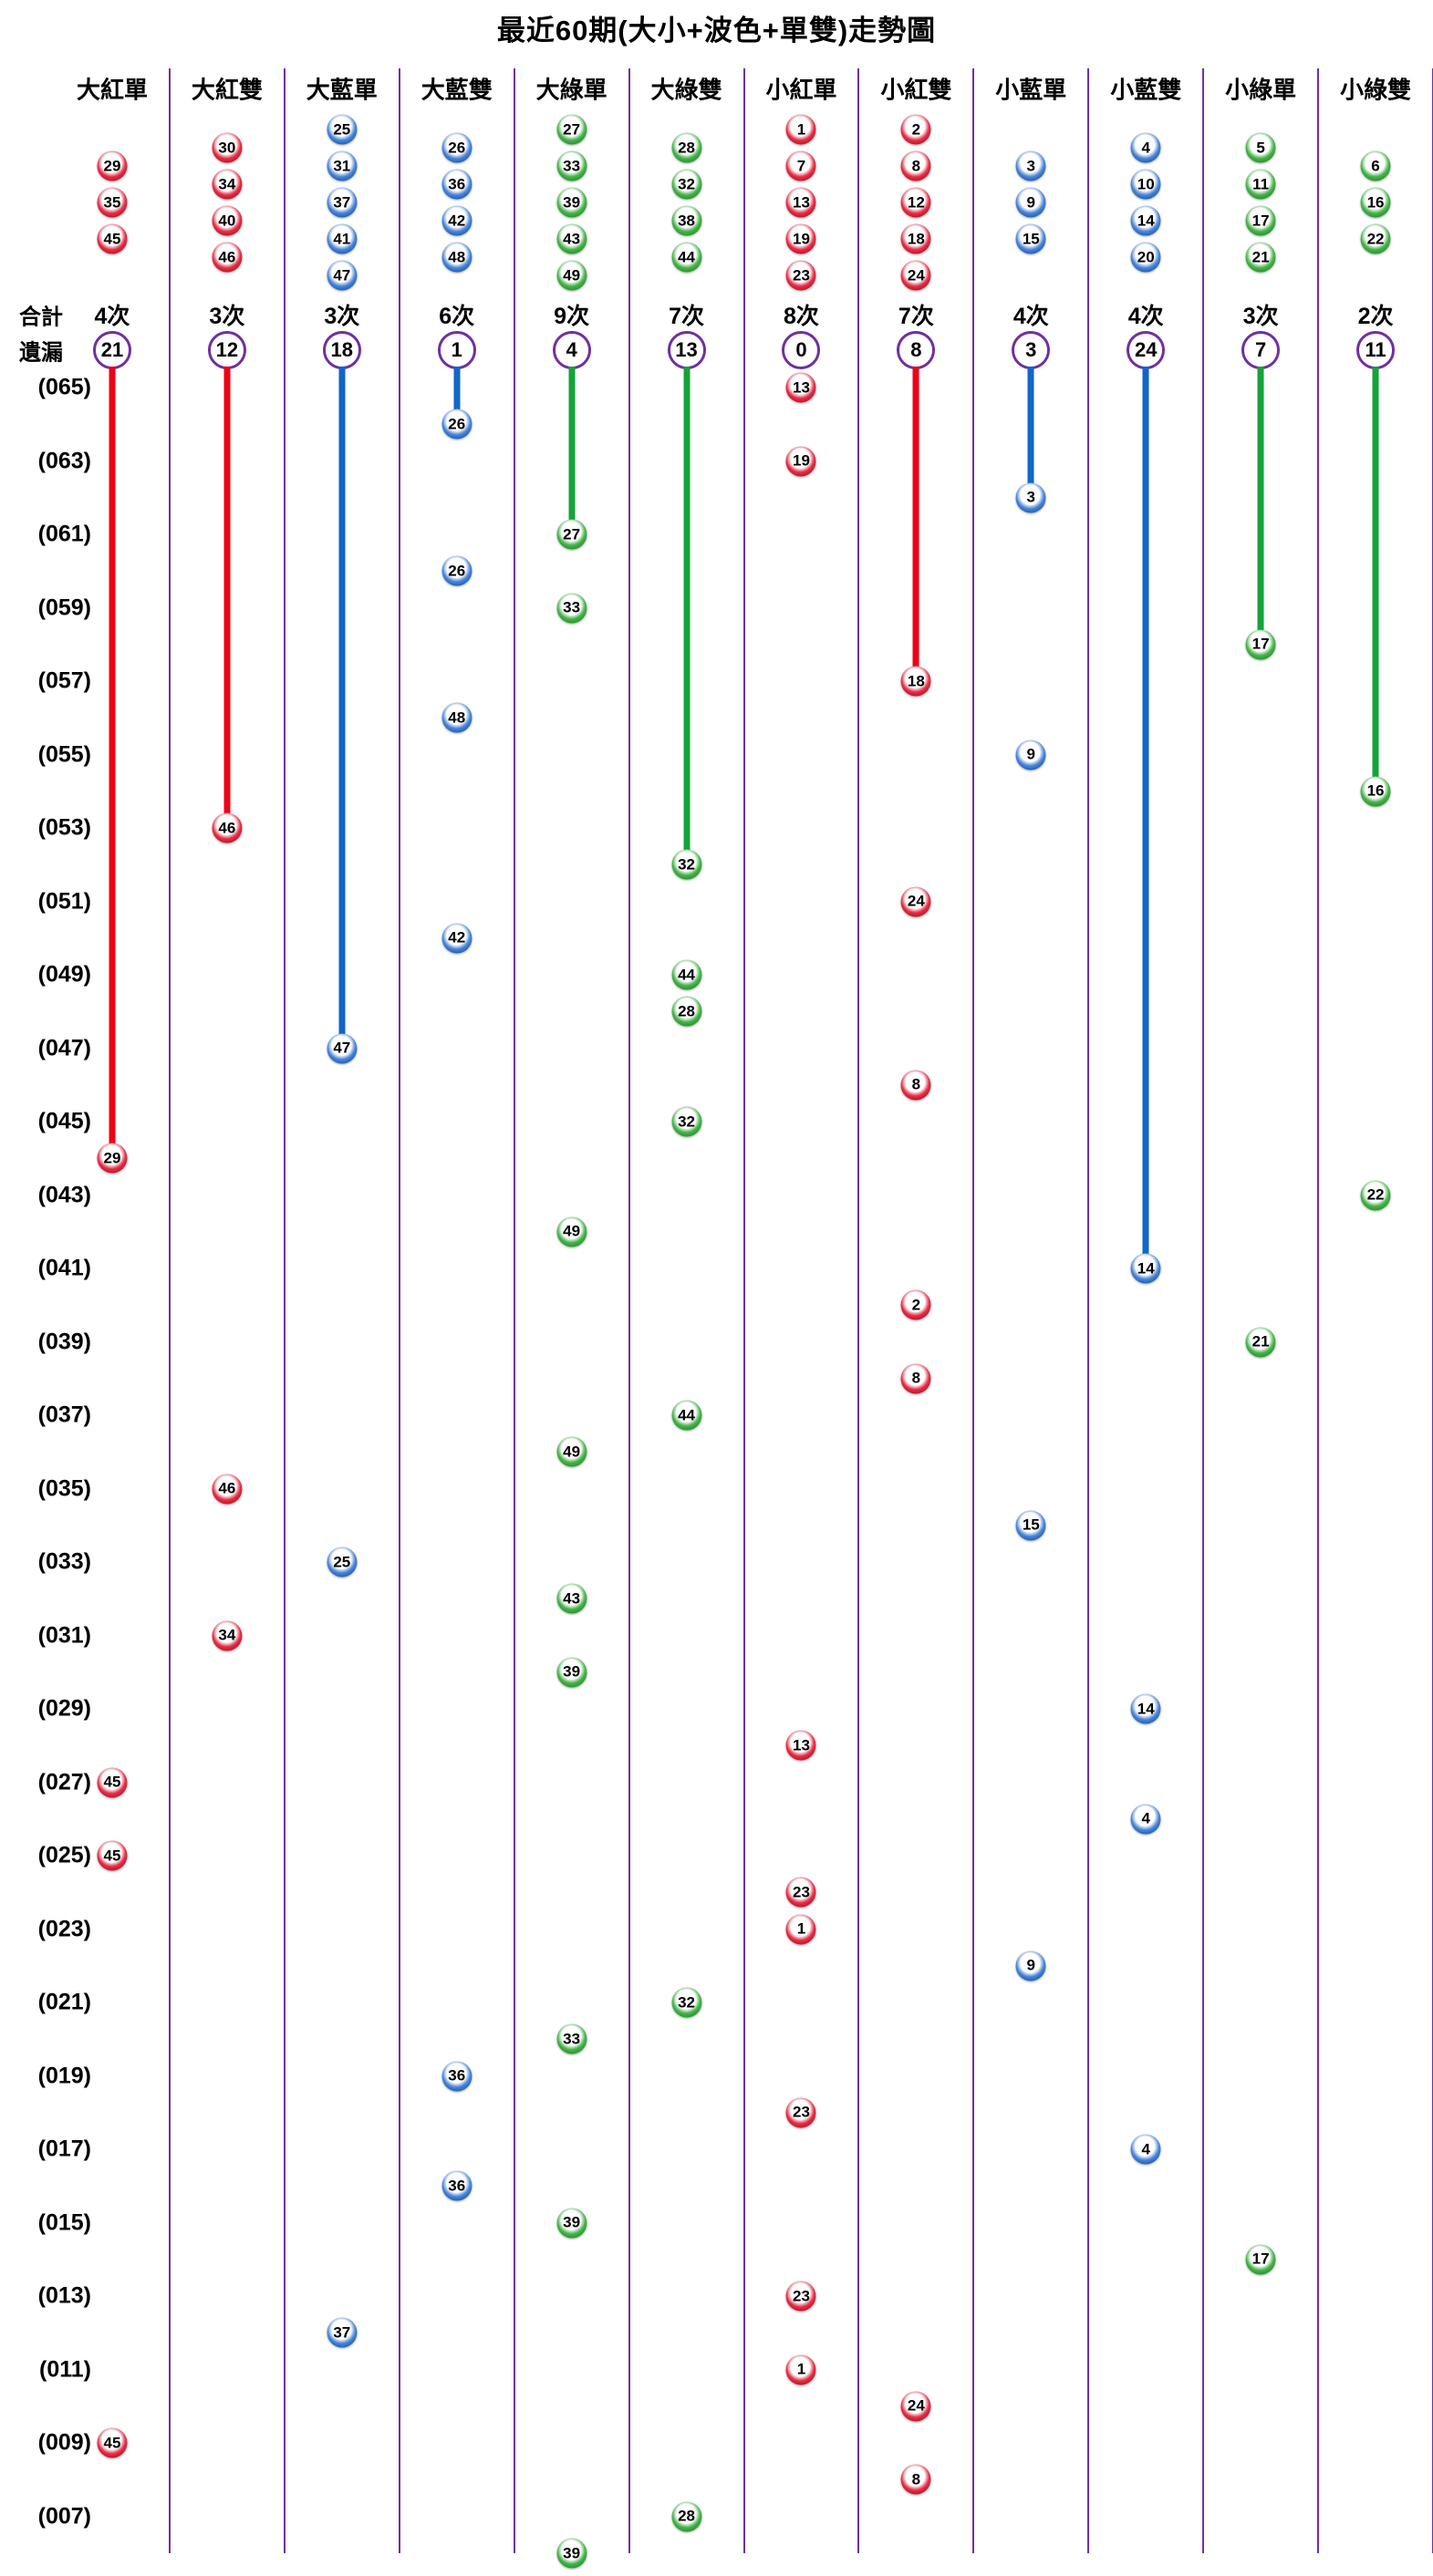 Image resolution: width=1433 pixels, height=2576 pixels. What do you see at coordinates (1376, 90) in the screenshot?
I see `column-header: 小綠雙` at bounding box center [1376, 90].